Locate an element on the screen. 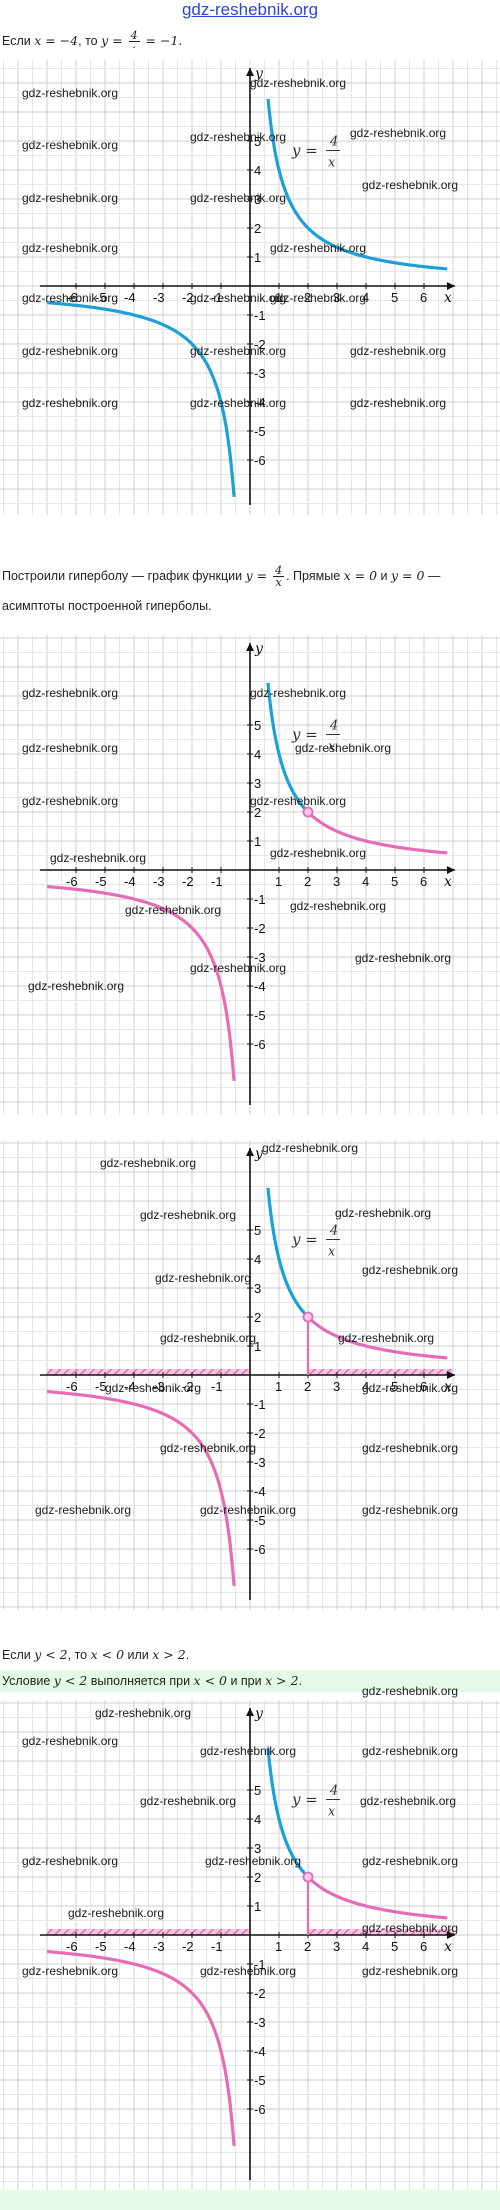  text-fragment: Если is located at coordinates (18, 40).